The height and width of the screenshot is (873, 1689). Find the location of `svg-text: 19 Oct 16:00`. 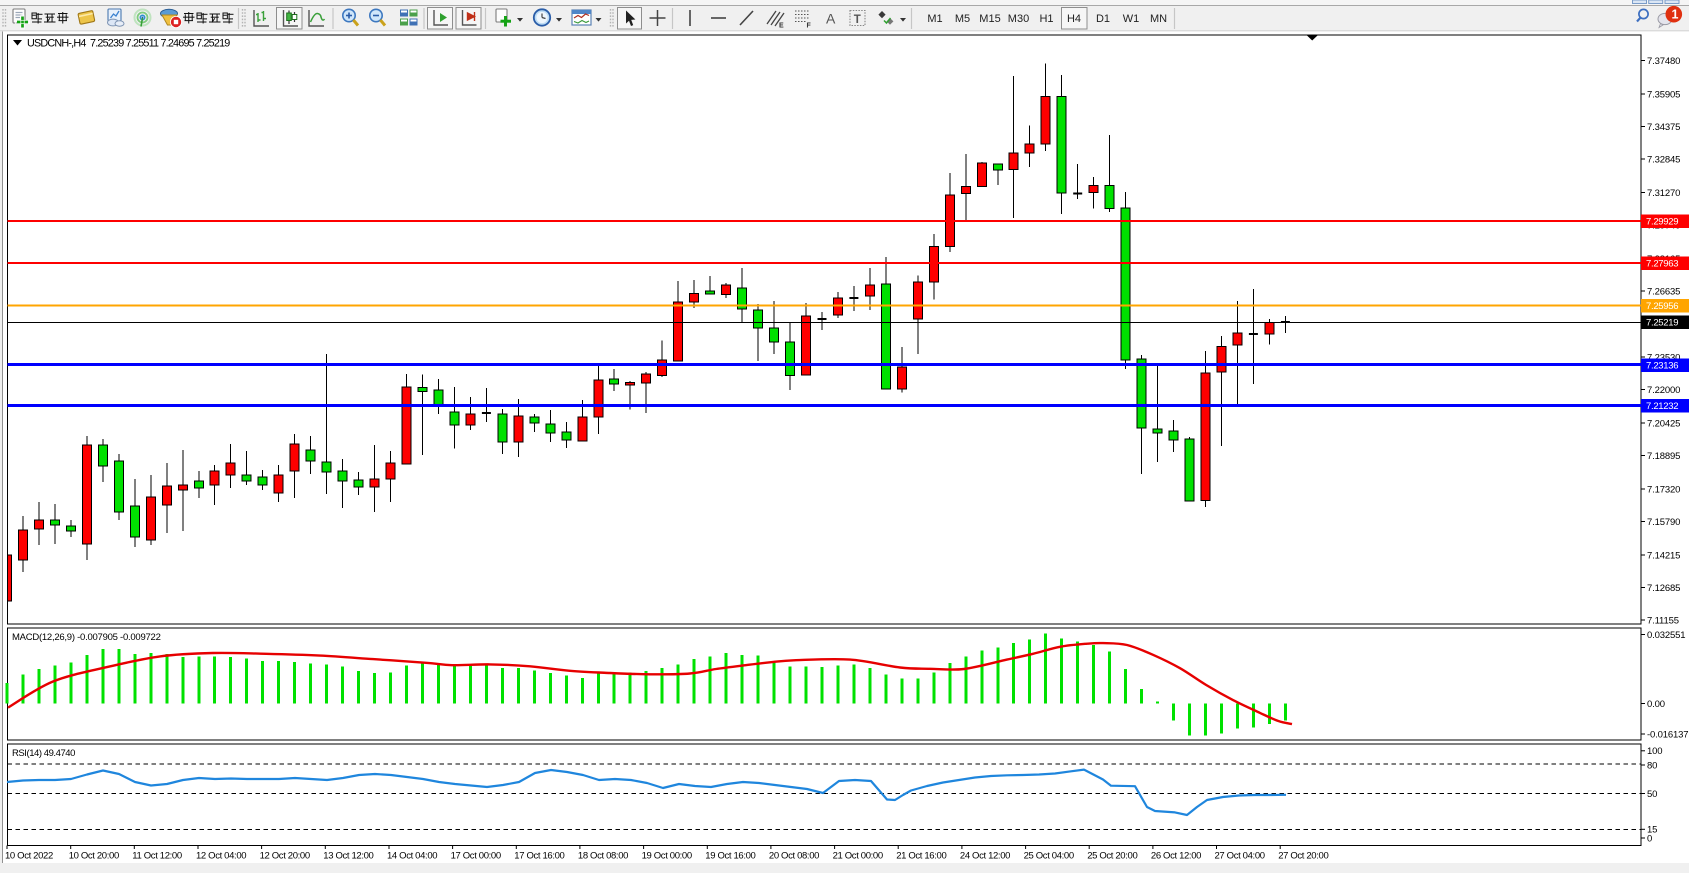

svg-text: 19 Oct 16:00 is located at coordinates (730, 856).